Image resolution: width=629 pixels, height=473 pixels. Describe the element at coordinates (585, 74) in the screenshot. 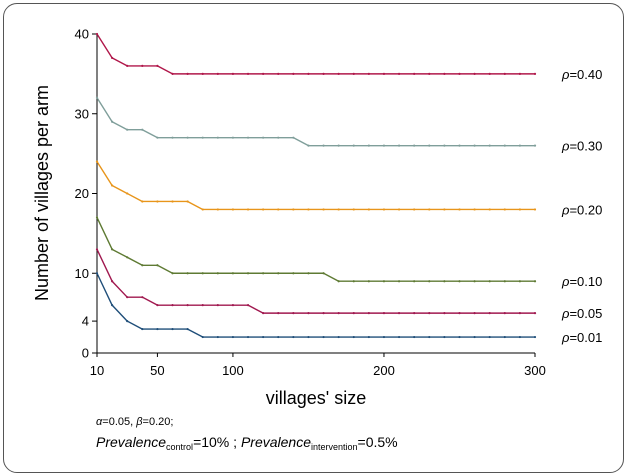

I see `series-label-value: =0.40` at that location.